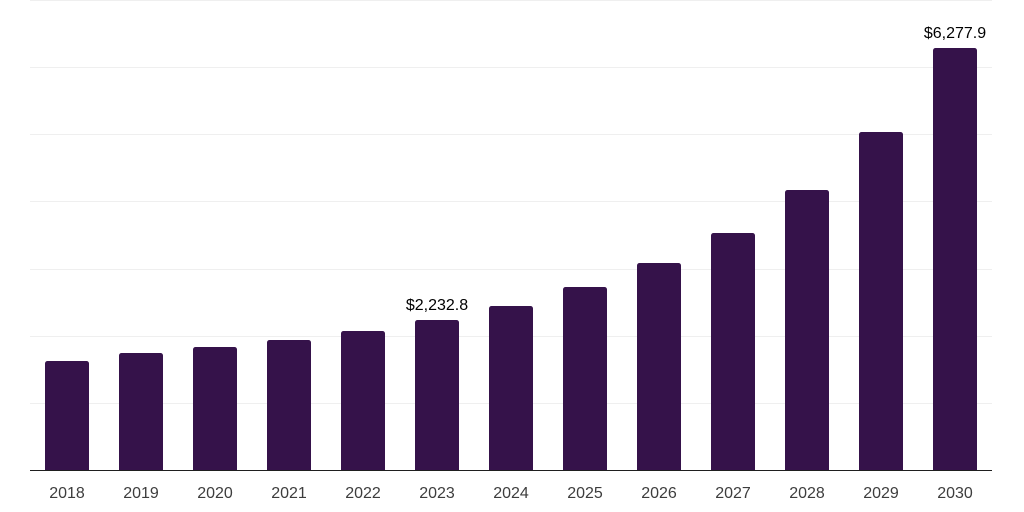 Image resolution: width=1024 pixels, height=512 pixels. I want to click on bar-2028, so click(807, 329).